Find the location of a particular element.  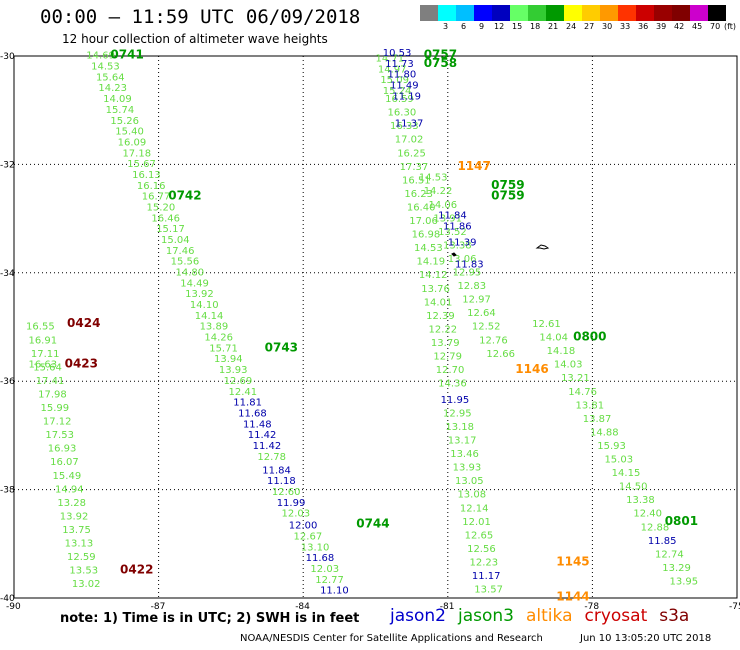

scale-label: 24 is located at coordinates (571, 26).